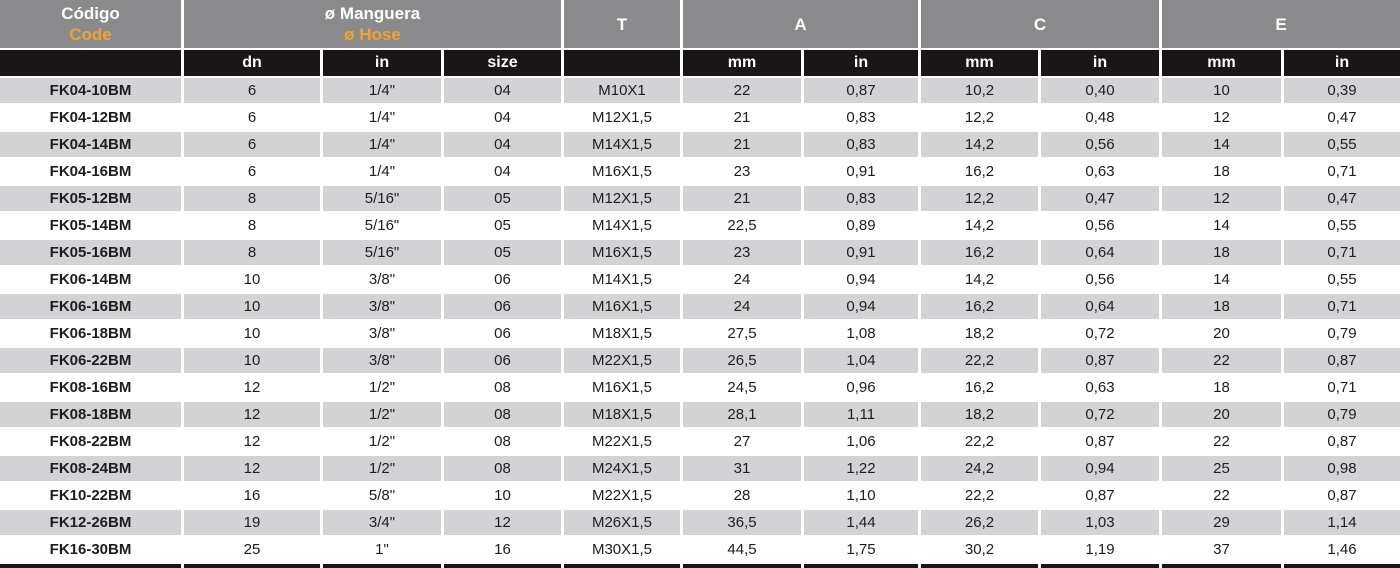 This screenshot has height=568, width=1400. What do you see at coordinates (742, 306) in the screenshot?
I see `cell-a-mm: 24` at bounding box center [742, 306].